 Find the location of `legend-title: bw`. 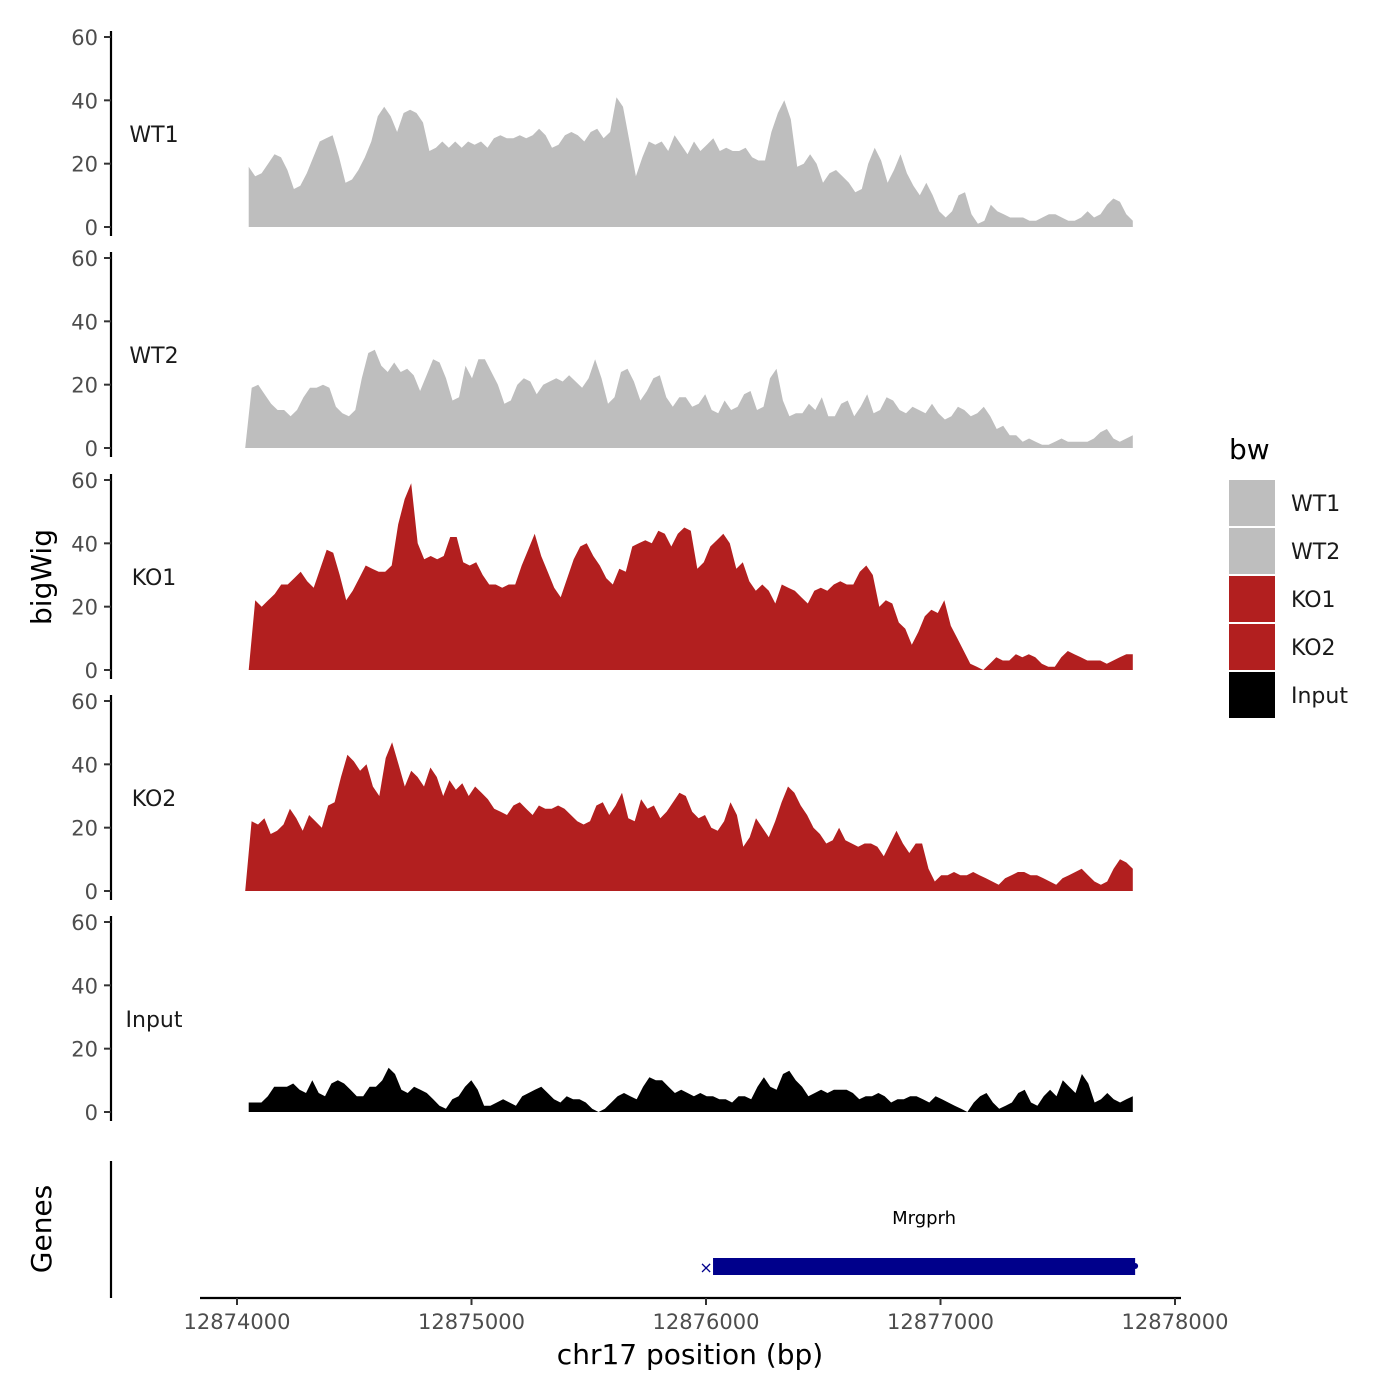

legend-title: bw is located at coordinates (1249, 449).